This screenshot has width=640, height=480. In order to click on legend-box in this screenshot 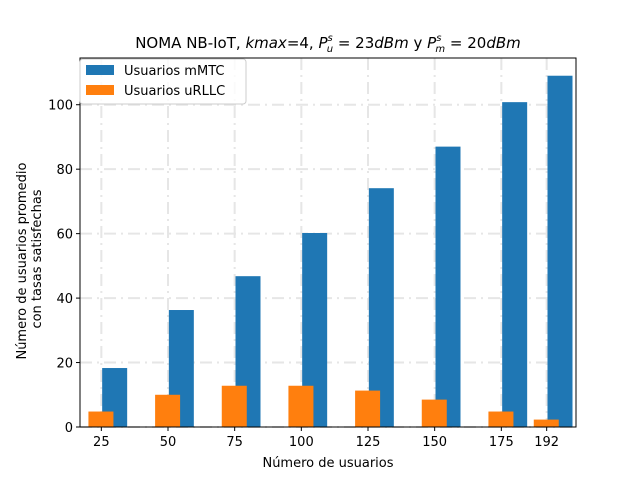, I will do `click(163, 81)`.